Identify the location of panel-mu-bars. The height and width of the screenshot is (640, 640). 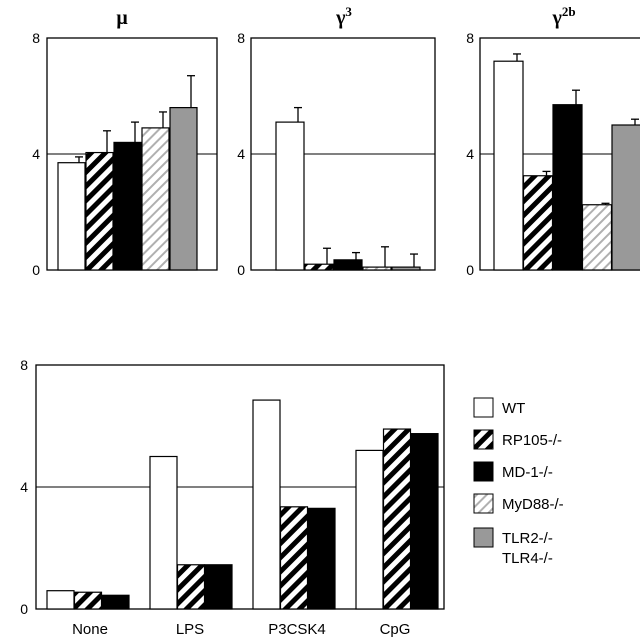
(127, 173).